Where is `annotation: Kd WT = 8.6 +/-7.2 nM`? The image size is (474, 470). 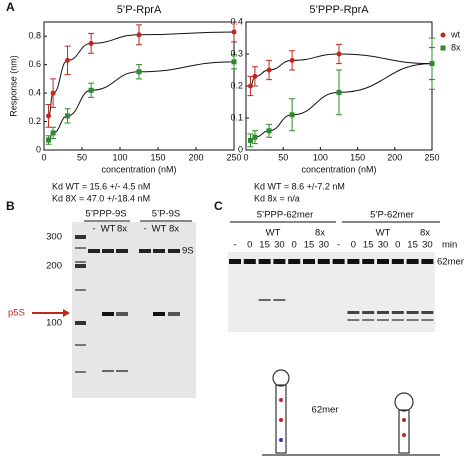
annotation: Kd WT = 8.6 +/-7.2 nM is located at coordinates (299, 186).